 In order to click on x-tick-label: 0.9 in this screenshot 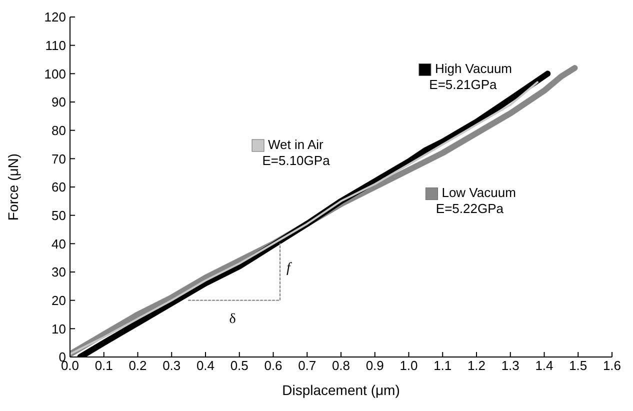, I will do `click(375, 366)`.